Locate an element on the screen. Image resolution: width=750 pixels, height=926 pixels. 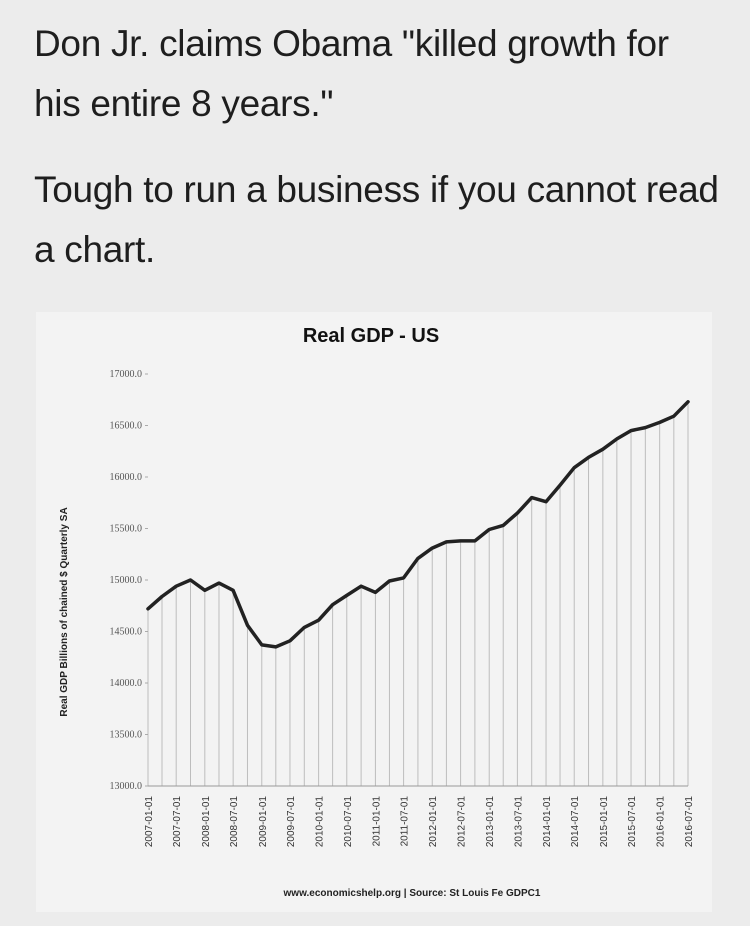
x-tick-label: 2007-07-01 is located at coordinates (177, 822).